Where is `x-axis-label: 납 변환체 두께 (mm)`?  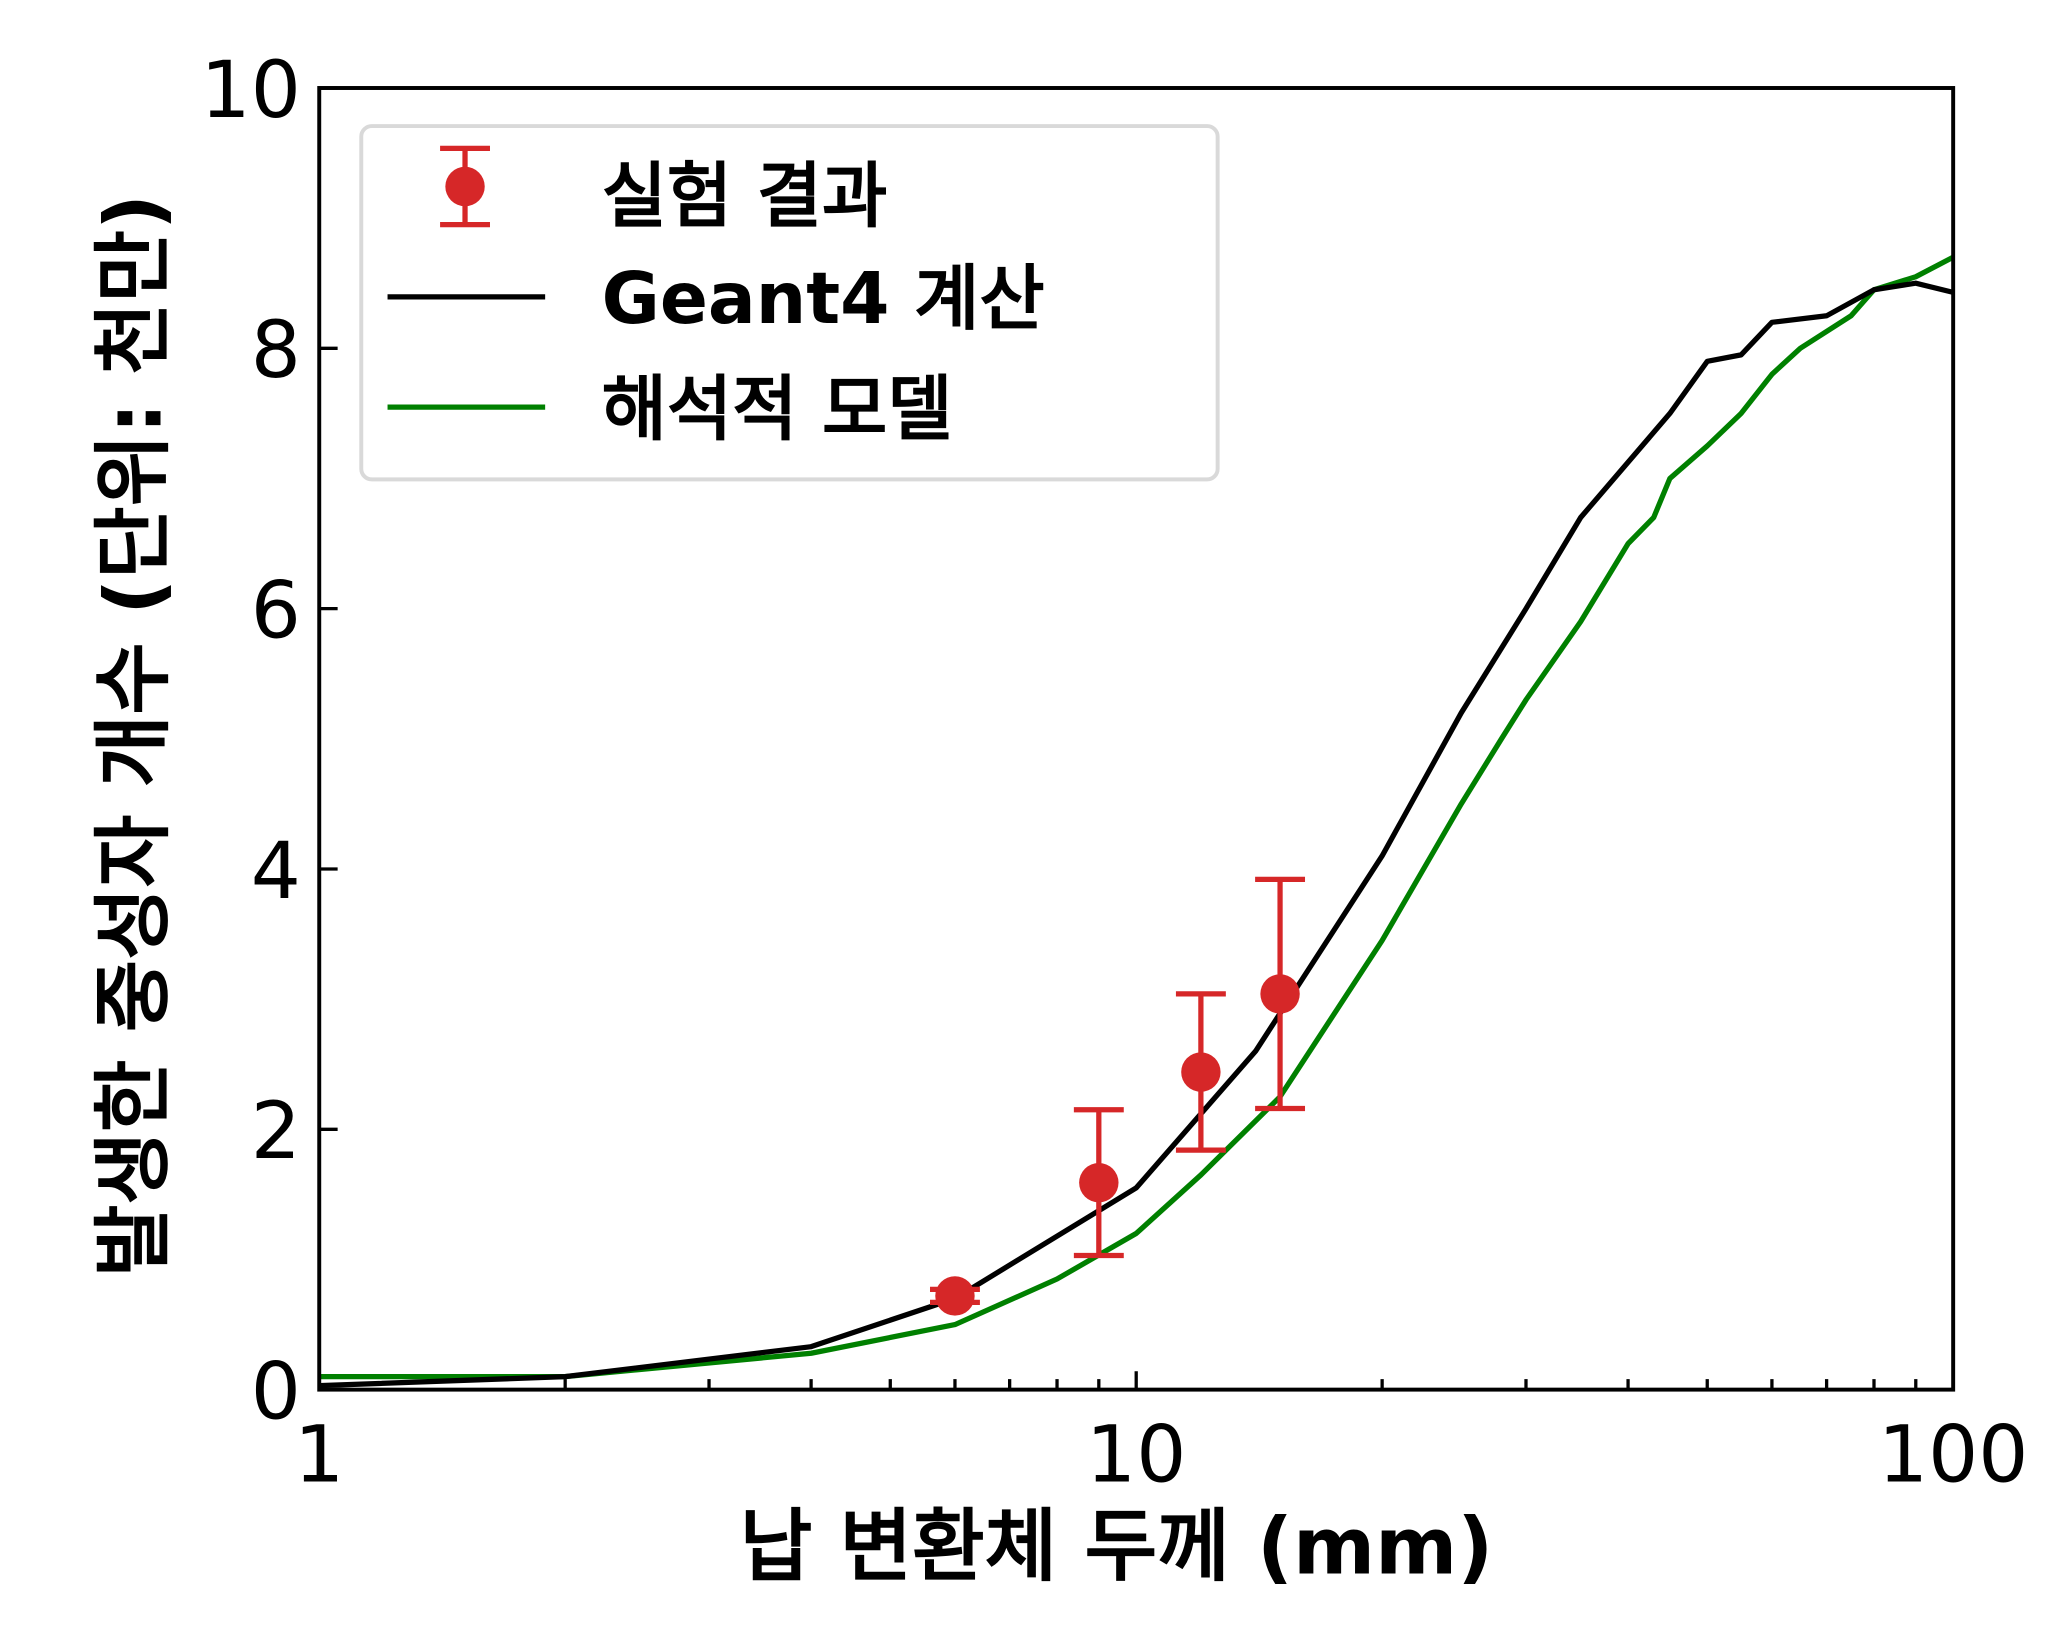
x-axis-label: 납 변환체 두께 (mm) is located at coordinates (1117, 1547).